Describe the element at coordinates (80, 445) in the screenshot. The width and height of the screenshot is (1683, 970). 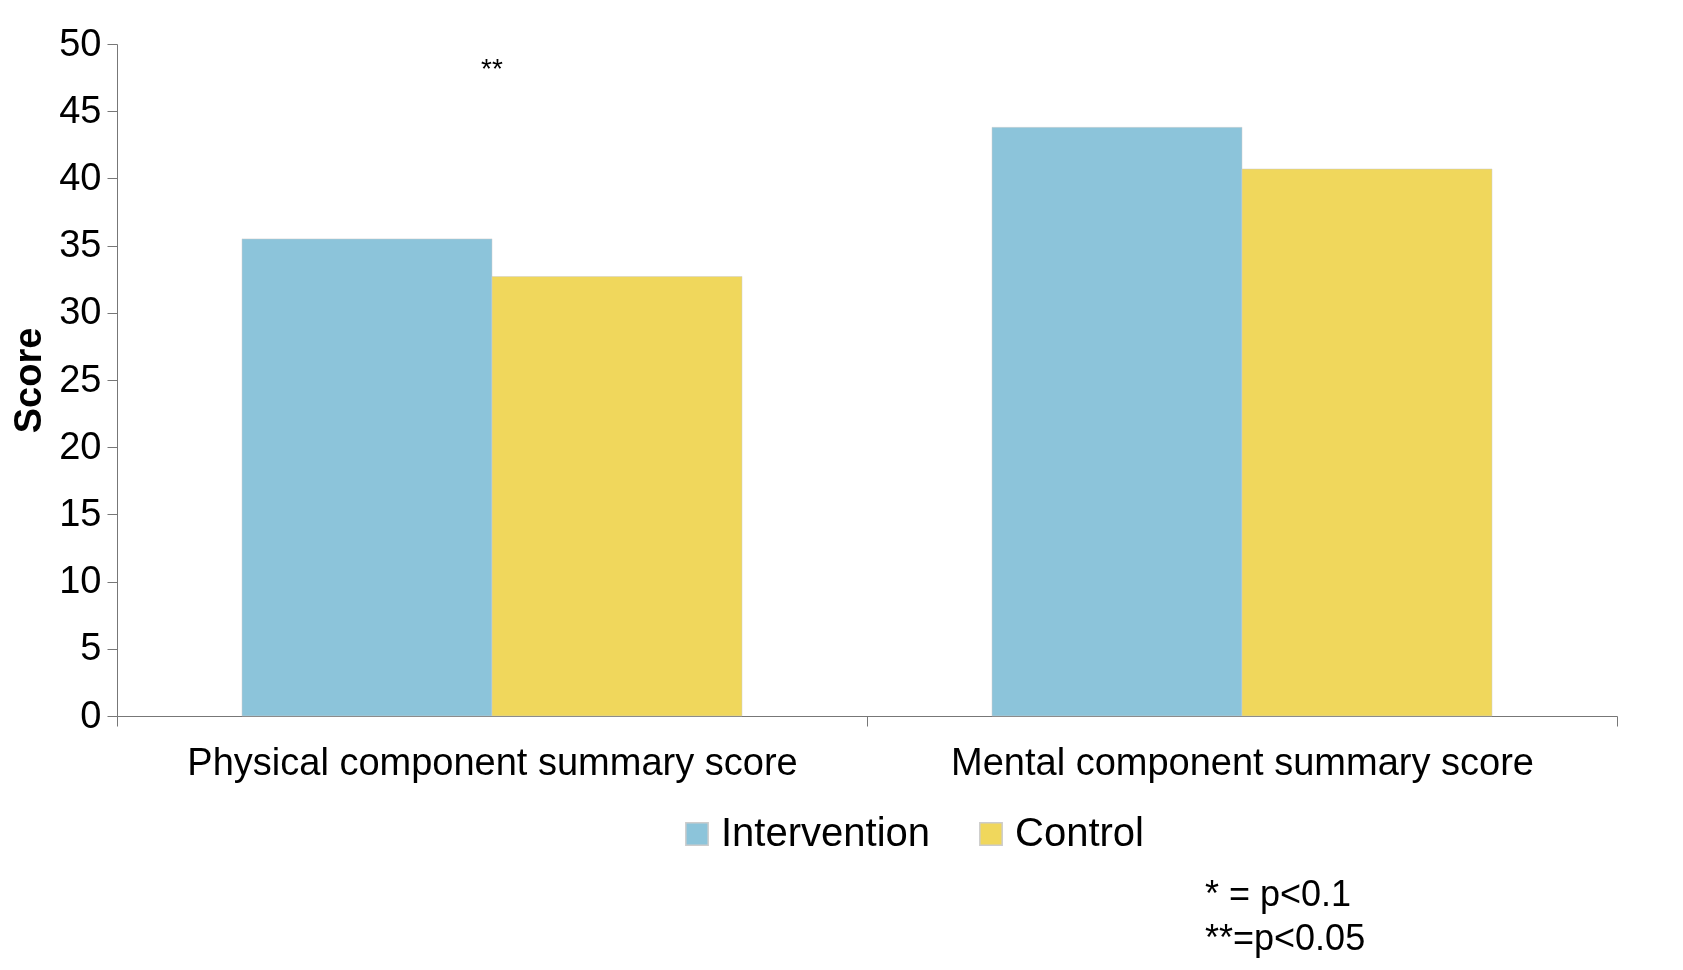
I see `y-tick-label: 20` at that location.